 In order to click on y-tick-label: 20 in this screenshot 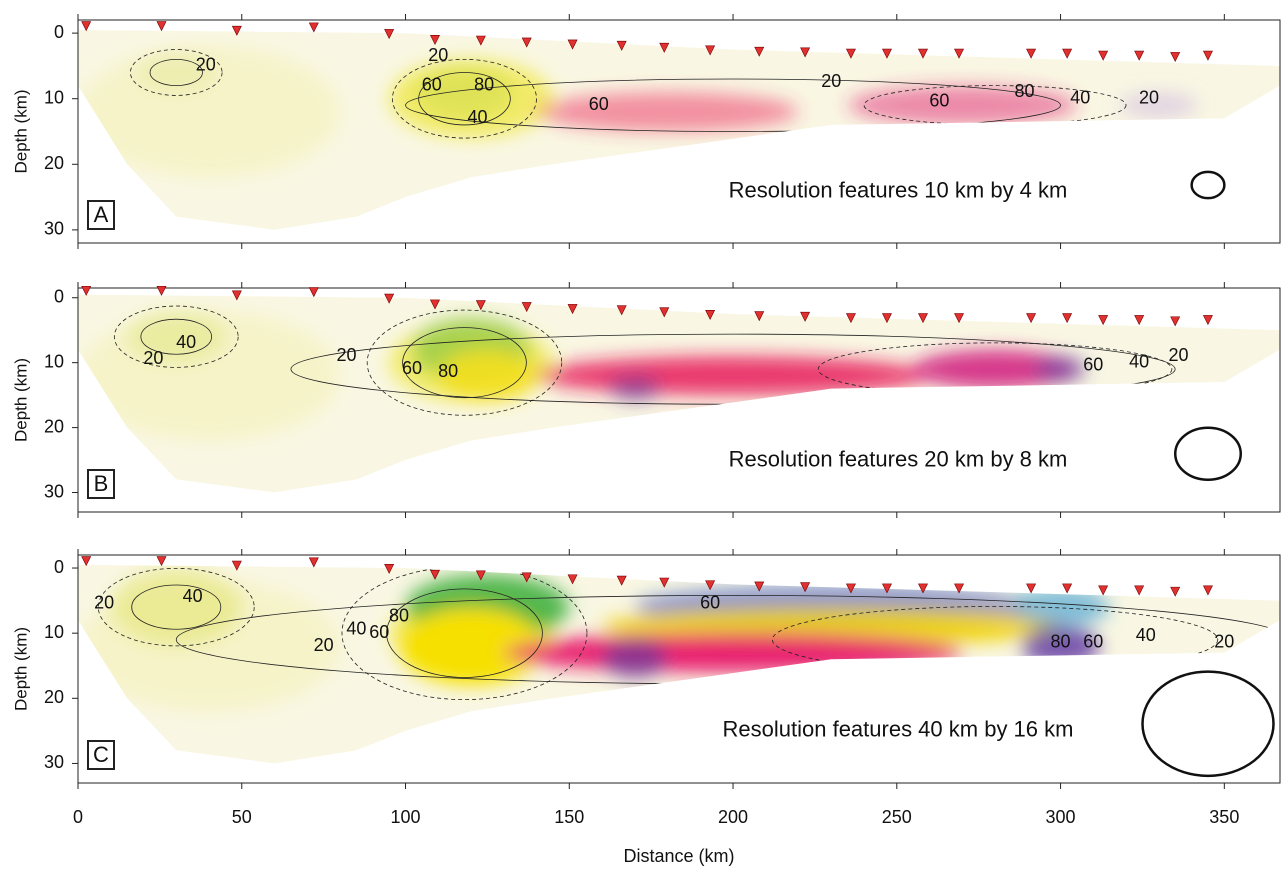, I will do `click(54, 697)`.